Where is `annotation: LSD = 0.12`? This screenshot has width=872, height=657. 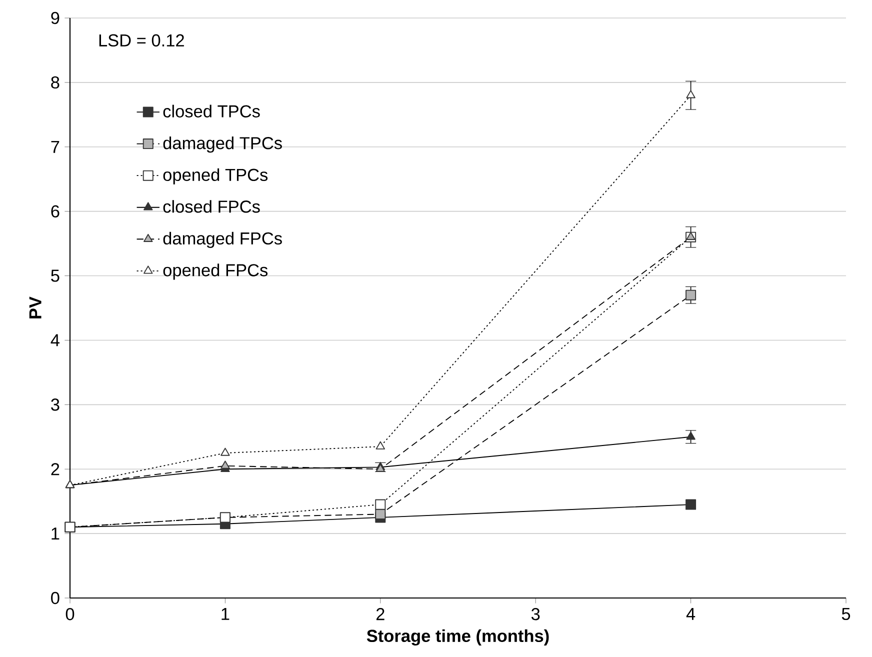
annotation: LSD = 0.12 is located at coordinates (141, 40).